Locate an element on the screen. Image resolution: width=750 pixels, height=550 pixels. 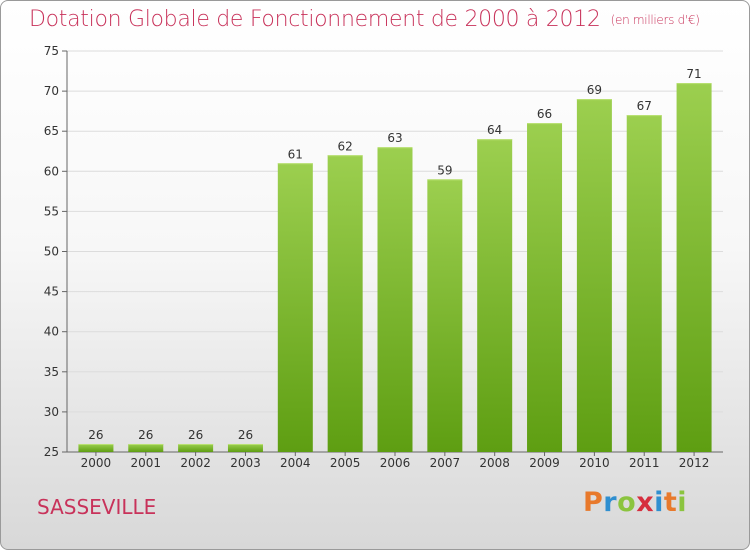
data-label: 61 is located at coordinates (295, 154).